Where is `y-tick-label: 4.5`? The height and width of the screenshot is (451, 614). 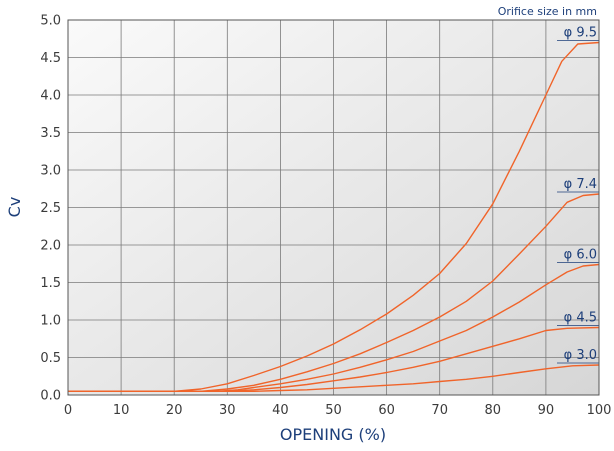 y-tick-label: 4.5 is located at coordinates (50, 58).